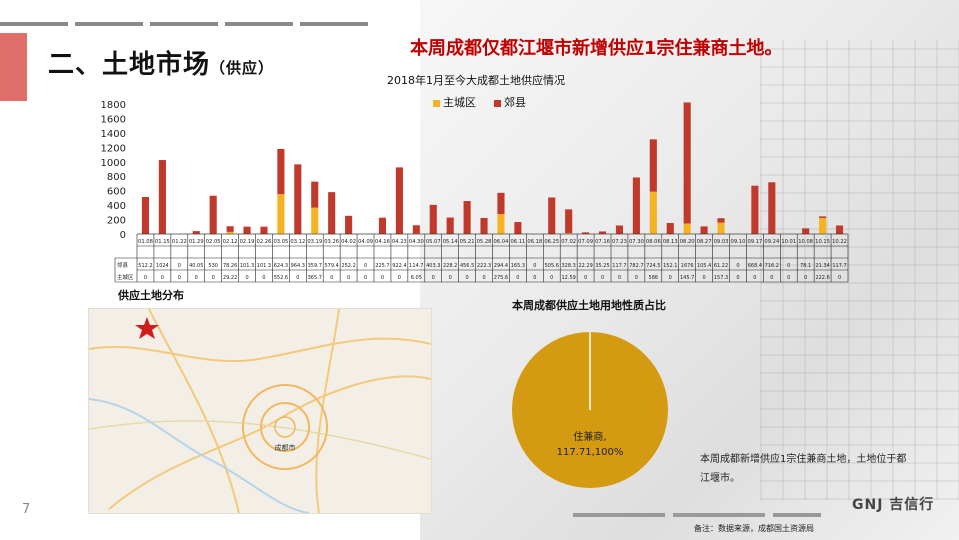 The image size is (959, 540). What do you see at coordinates (285, 427) in the screenshot?
I see `map-ring-road` at bounding box center [285, 427].